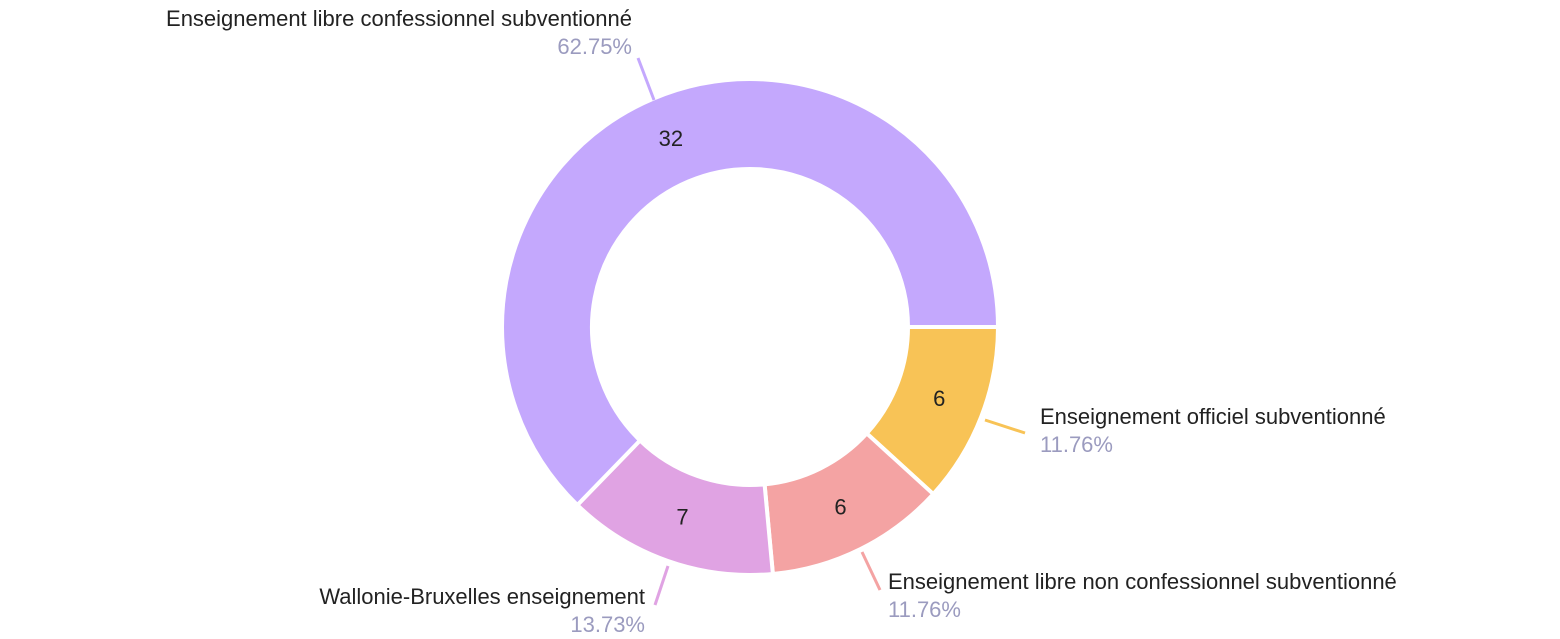 Image resolution: width=1560 pixels, height=639 pixels. What do you see at coordinates (607, 624) in the screenshot?
I see `percent-label: 13.73%` at bounding box center [607, 624].